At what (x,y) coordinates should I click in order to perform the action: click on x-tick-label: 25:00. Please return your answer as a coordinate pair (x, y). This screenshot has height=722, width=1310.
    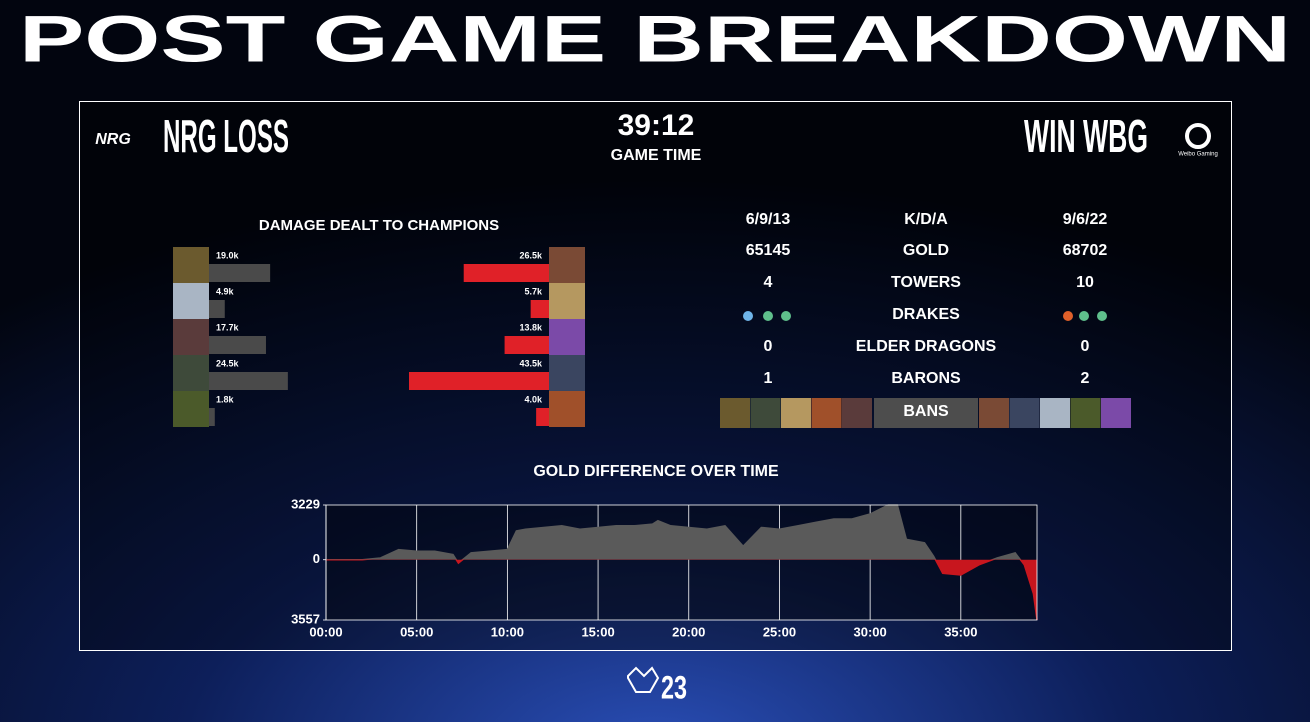
    Looking at the image, I should click on (779, 631).